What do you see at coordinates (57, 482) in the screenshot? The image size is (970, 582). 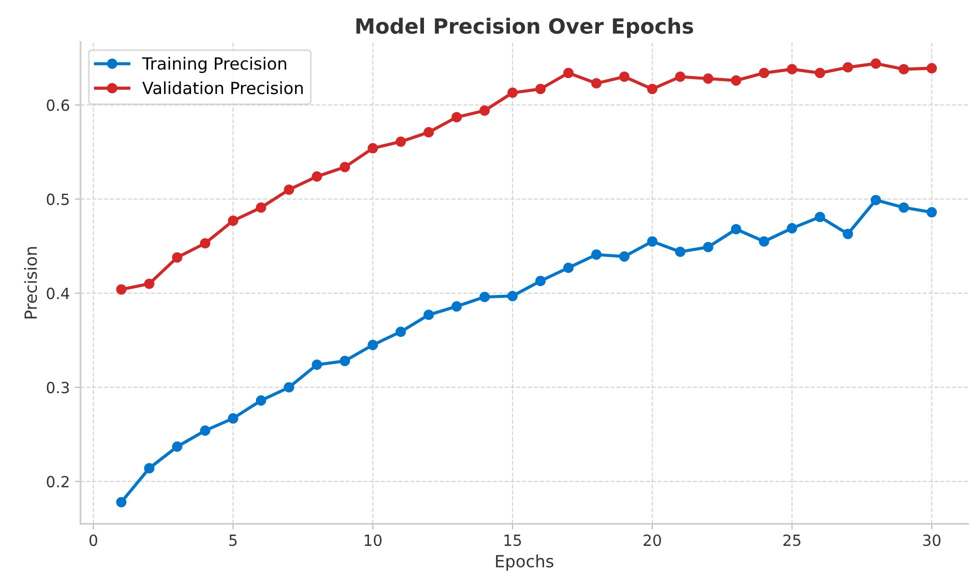 I see `y-tick-label: 0.2` at bounding box center [57, 482].